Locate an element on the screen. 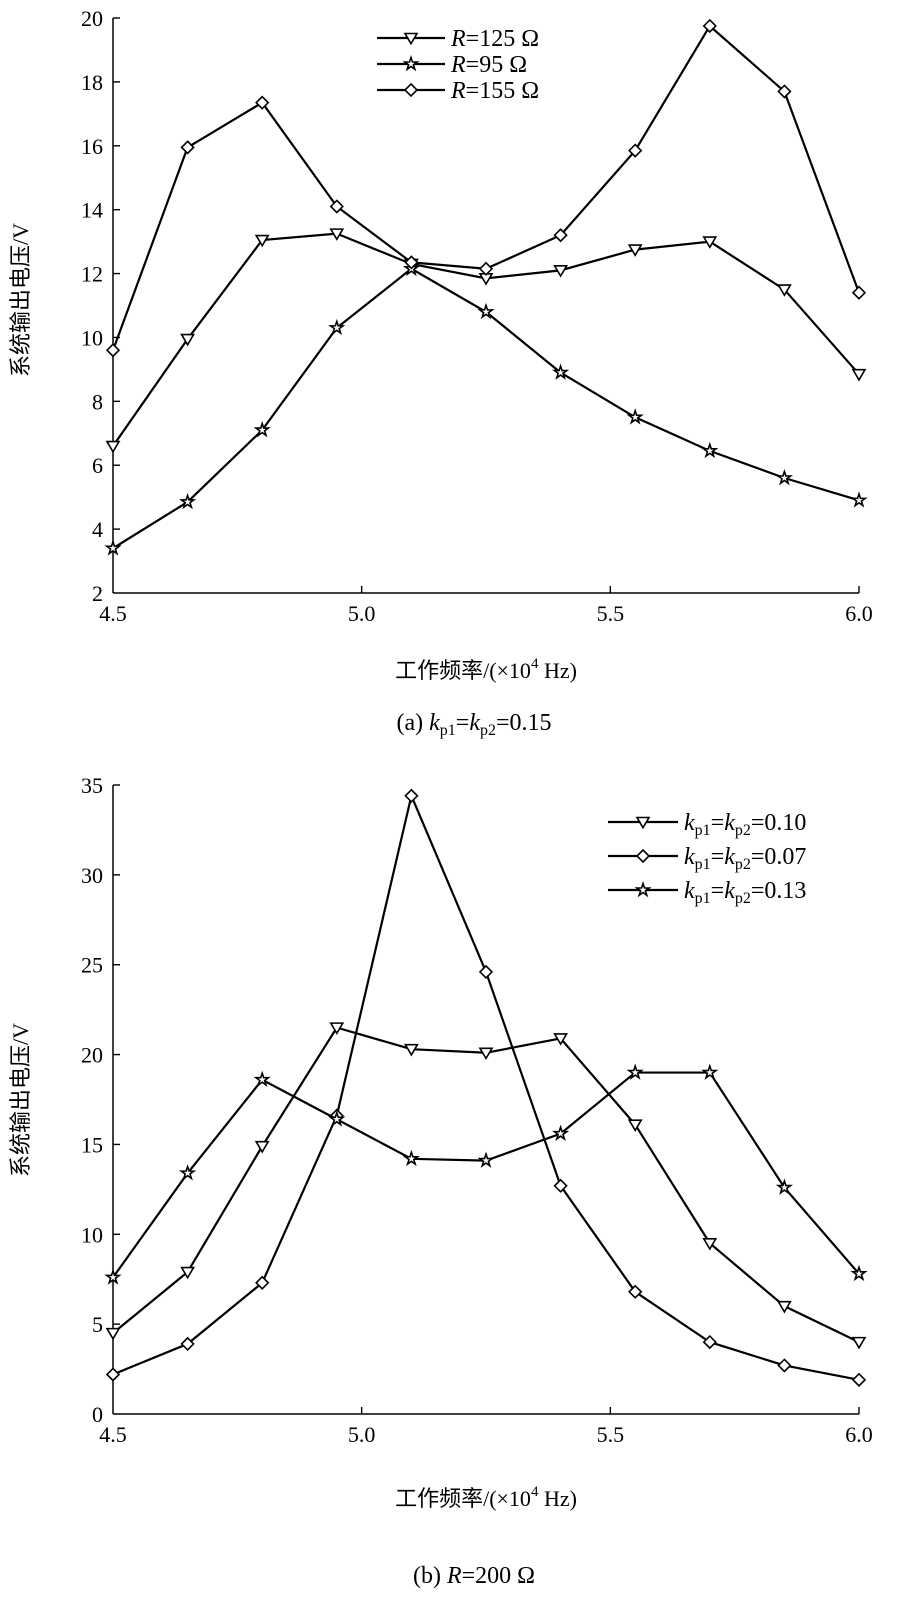 Image resolution: width=900 pixels, height=1606 pixels. legend-label-3: kp1=kp2=0.13 is located at coordinates (745, 892).